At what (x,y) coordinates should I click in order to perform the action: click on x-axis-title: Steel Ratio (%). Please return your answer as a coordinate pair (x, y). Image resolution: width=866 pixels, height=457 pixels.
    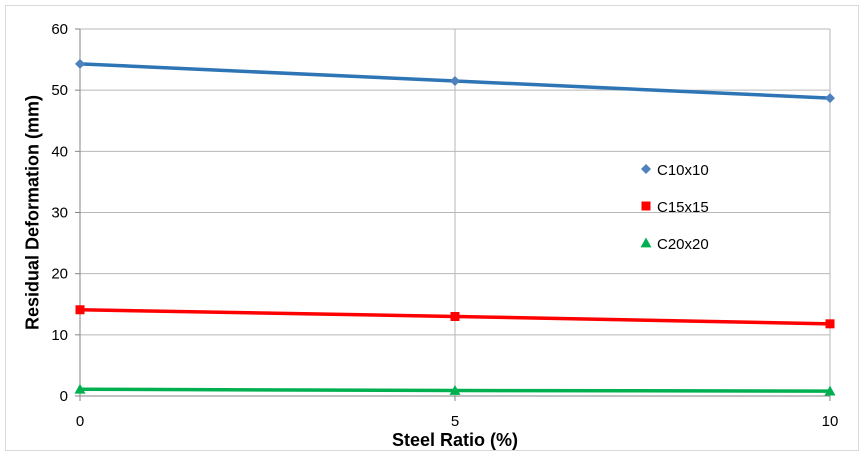
    Looking at the image, I should click on (455, 440).